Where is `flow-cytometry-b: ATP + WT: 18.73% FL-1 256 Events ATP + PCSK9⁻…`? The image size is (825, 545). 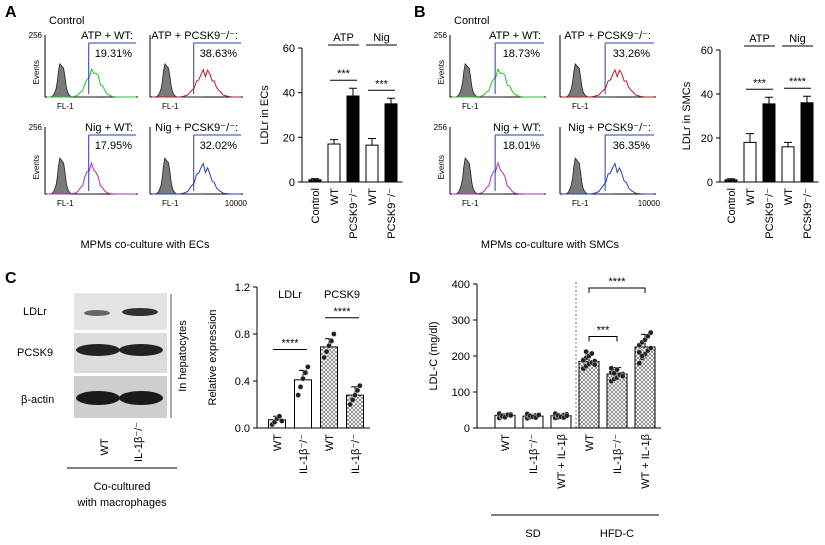
flow-cytometry-b: ATP + WT: 18.73% FL-1 256 Events ATP + PCSK9⁻… is located at coordinates (547, 111).